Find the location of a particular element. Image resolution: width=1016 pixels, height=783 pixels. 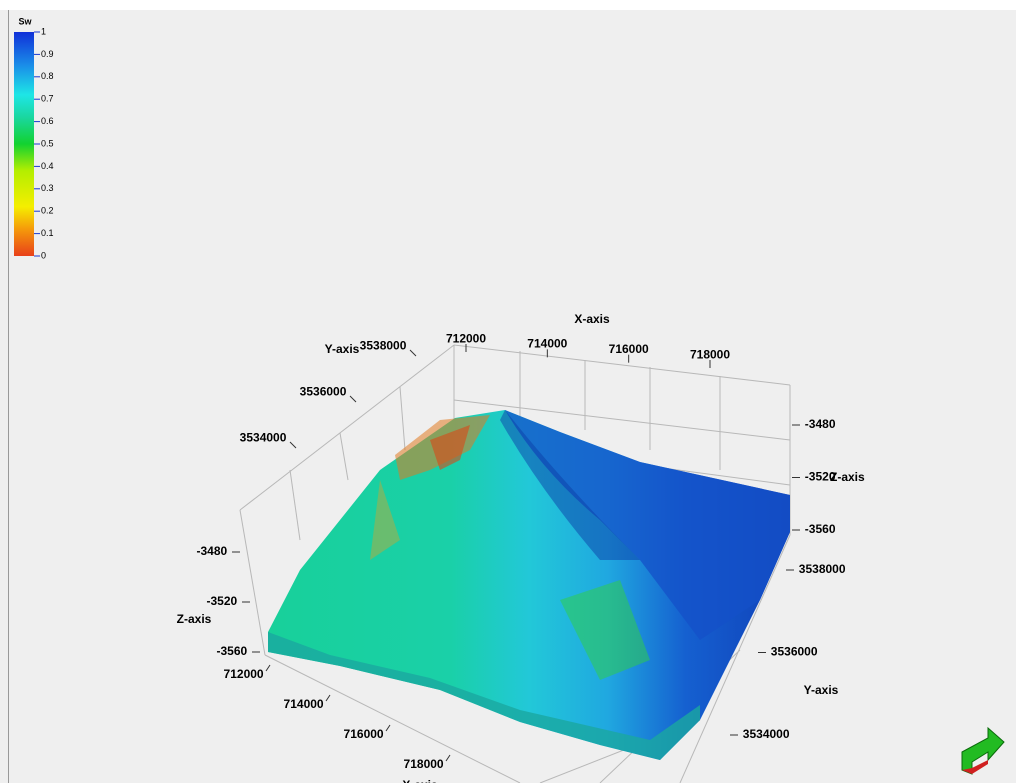

colorbar-title: Sw is located at coordinates (25, 21).